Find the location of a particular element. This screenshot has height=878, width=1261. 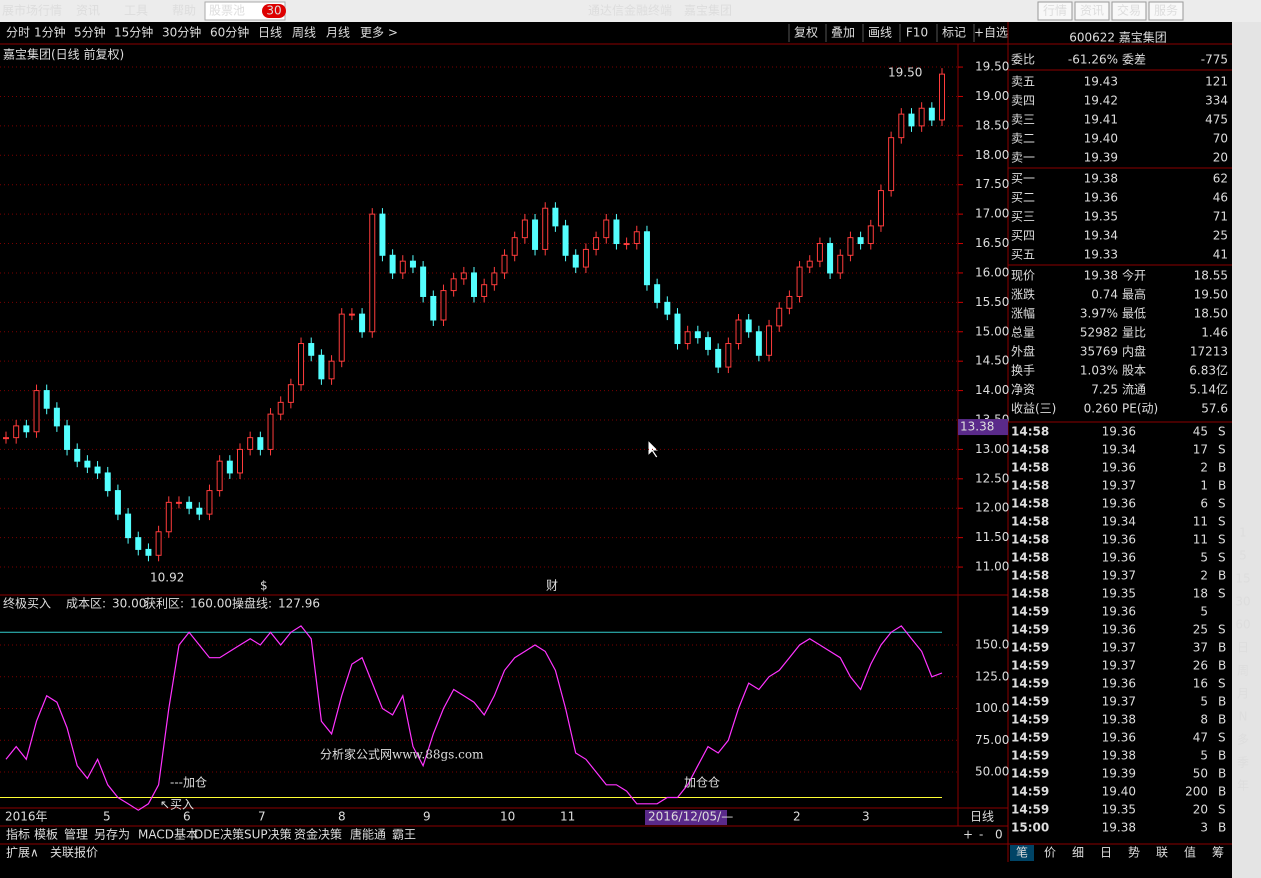

period-tab: 60分钟 is located at coordinates (229, 32).